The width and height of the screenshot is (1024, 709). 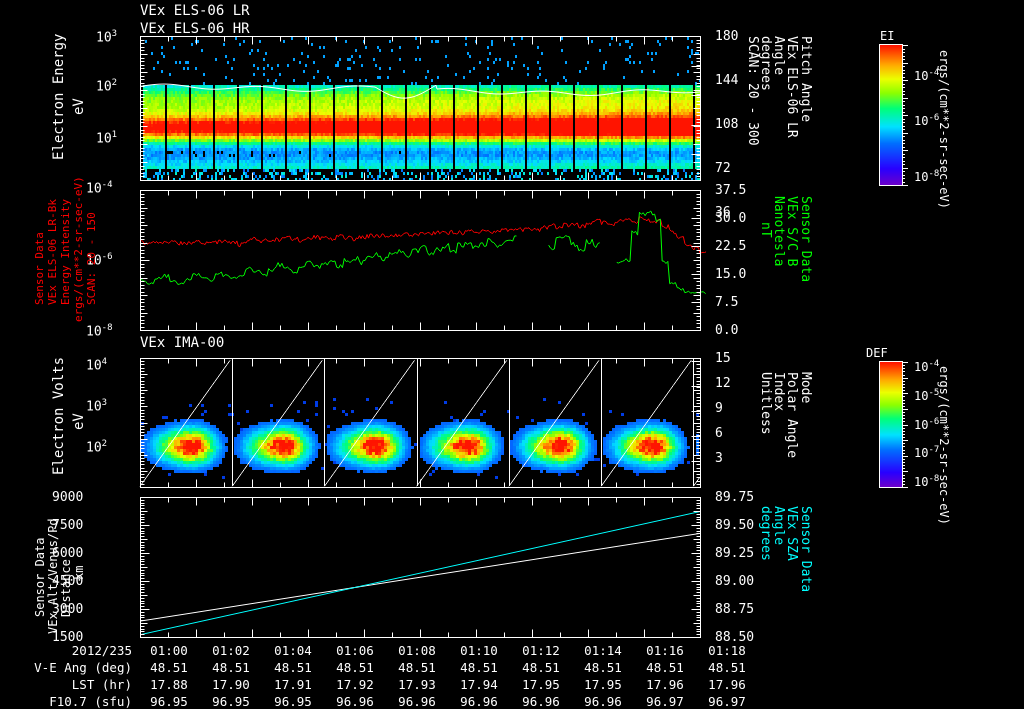 What do you see at coordinates (231, 667) in the screenshot?
I see `table-cell-r1-c1: 48.51` at bounding box center [231, 667].